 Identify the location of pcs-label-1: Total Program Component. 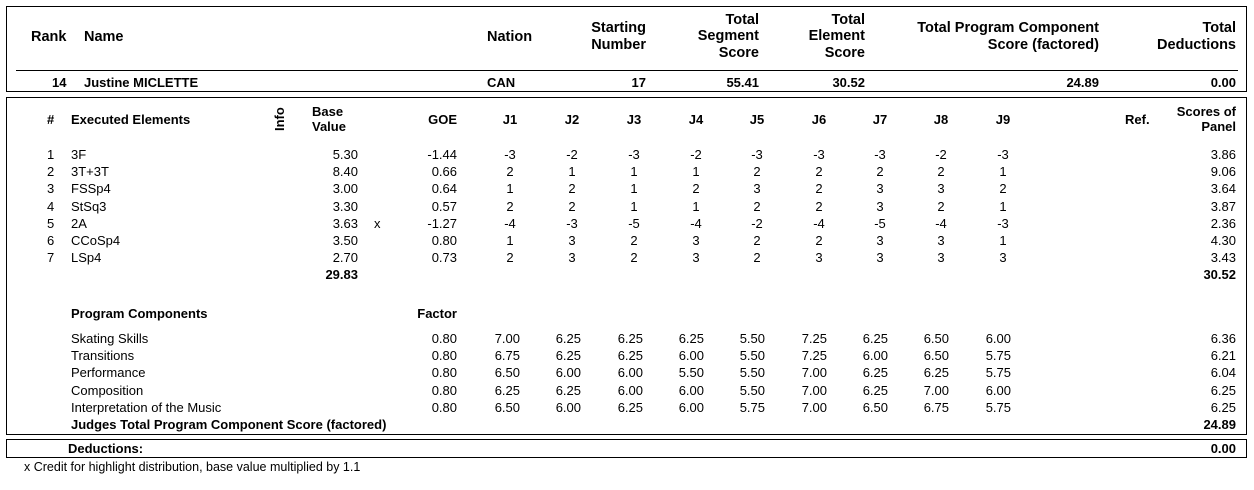
(1008, 28).